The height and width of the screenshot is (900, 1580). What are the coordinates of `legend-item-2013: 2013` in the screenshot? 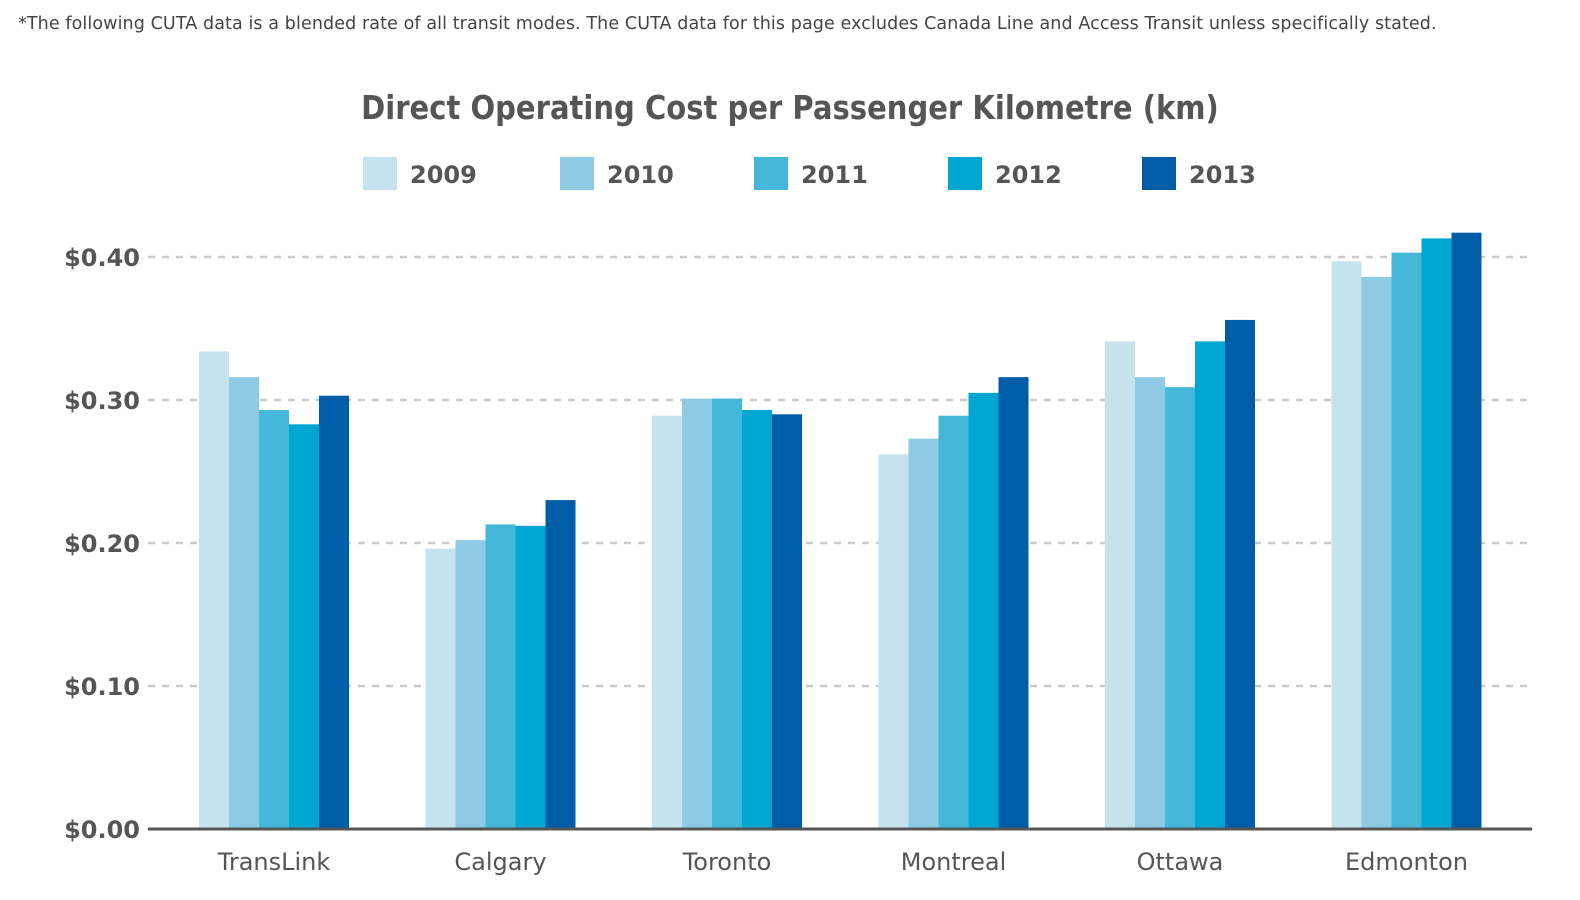 It's located at (1199, 173).